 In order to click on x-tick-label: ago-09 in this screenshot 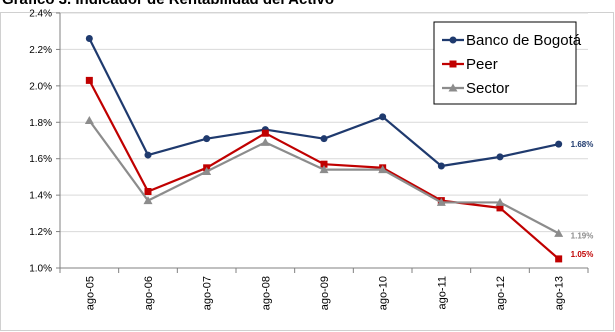, I will do `click(325, 293)`.